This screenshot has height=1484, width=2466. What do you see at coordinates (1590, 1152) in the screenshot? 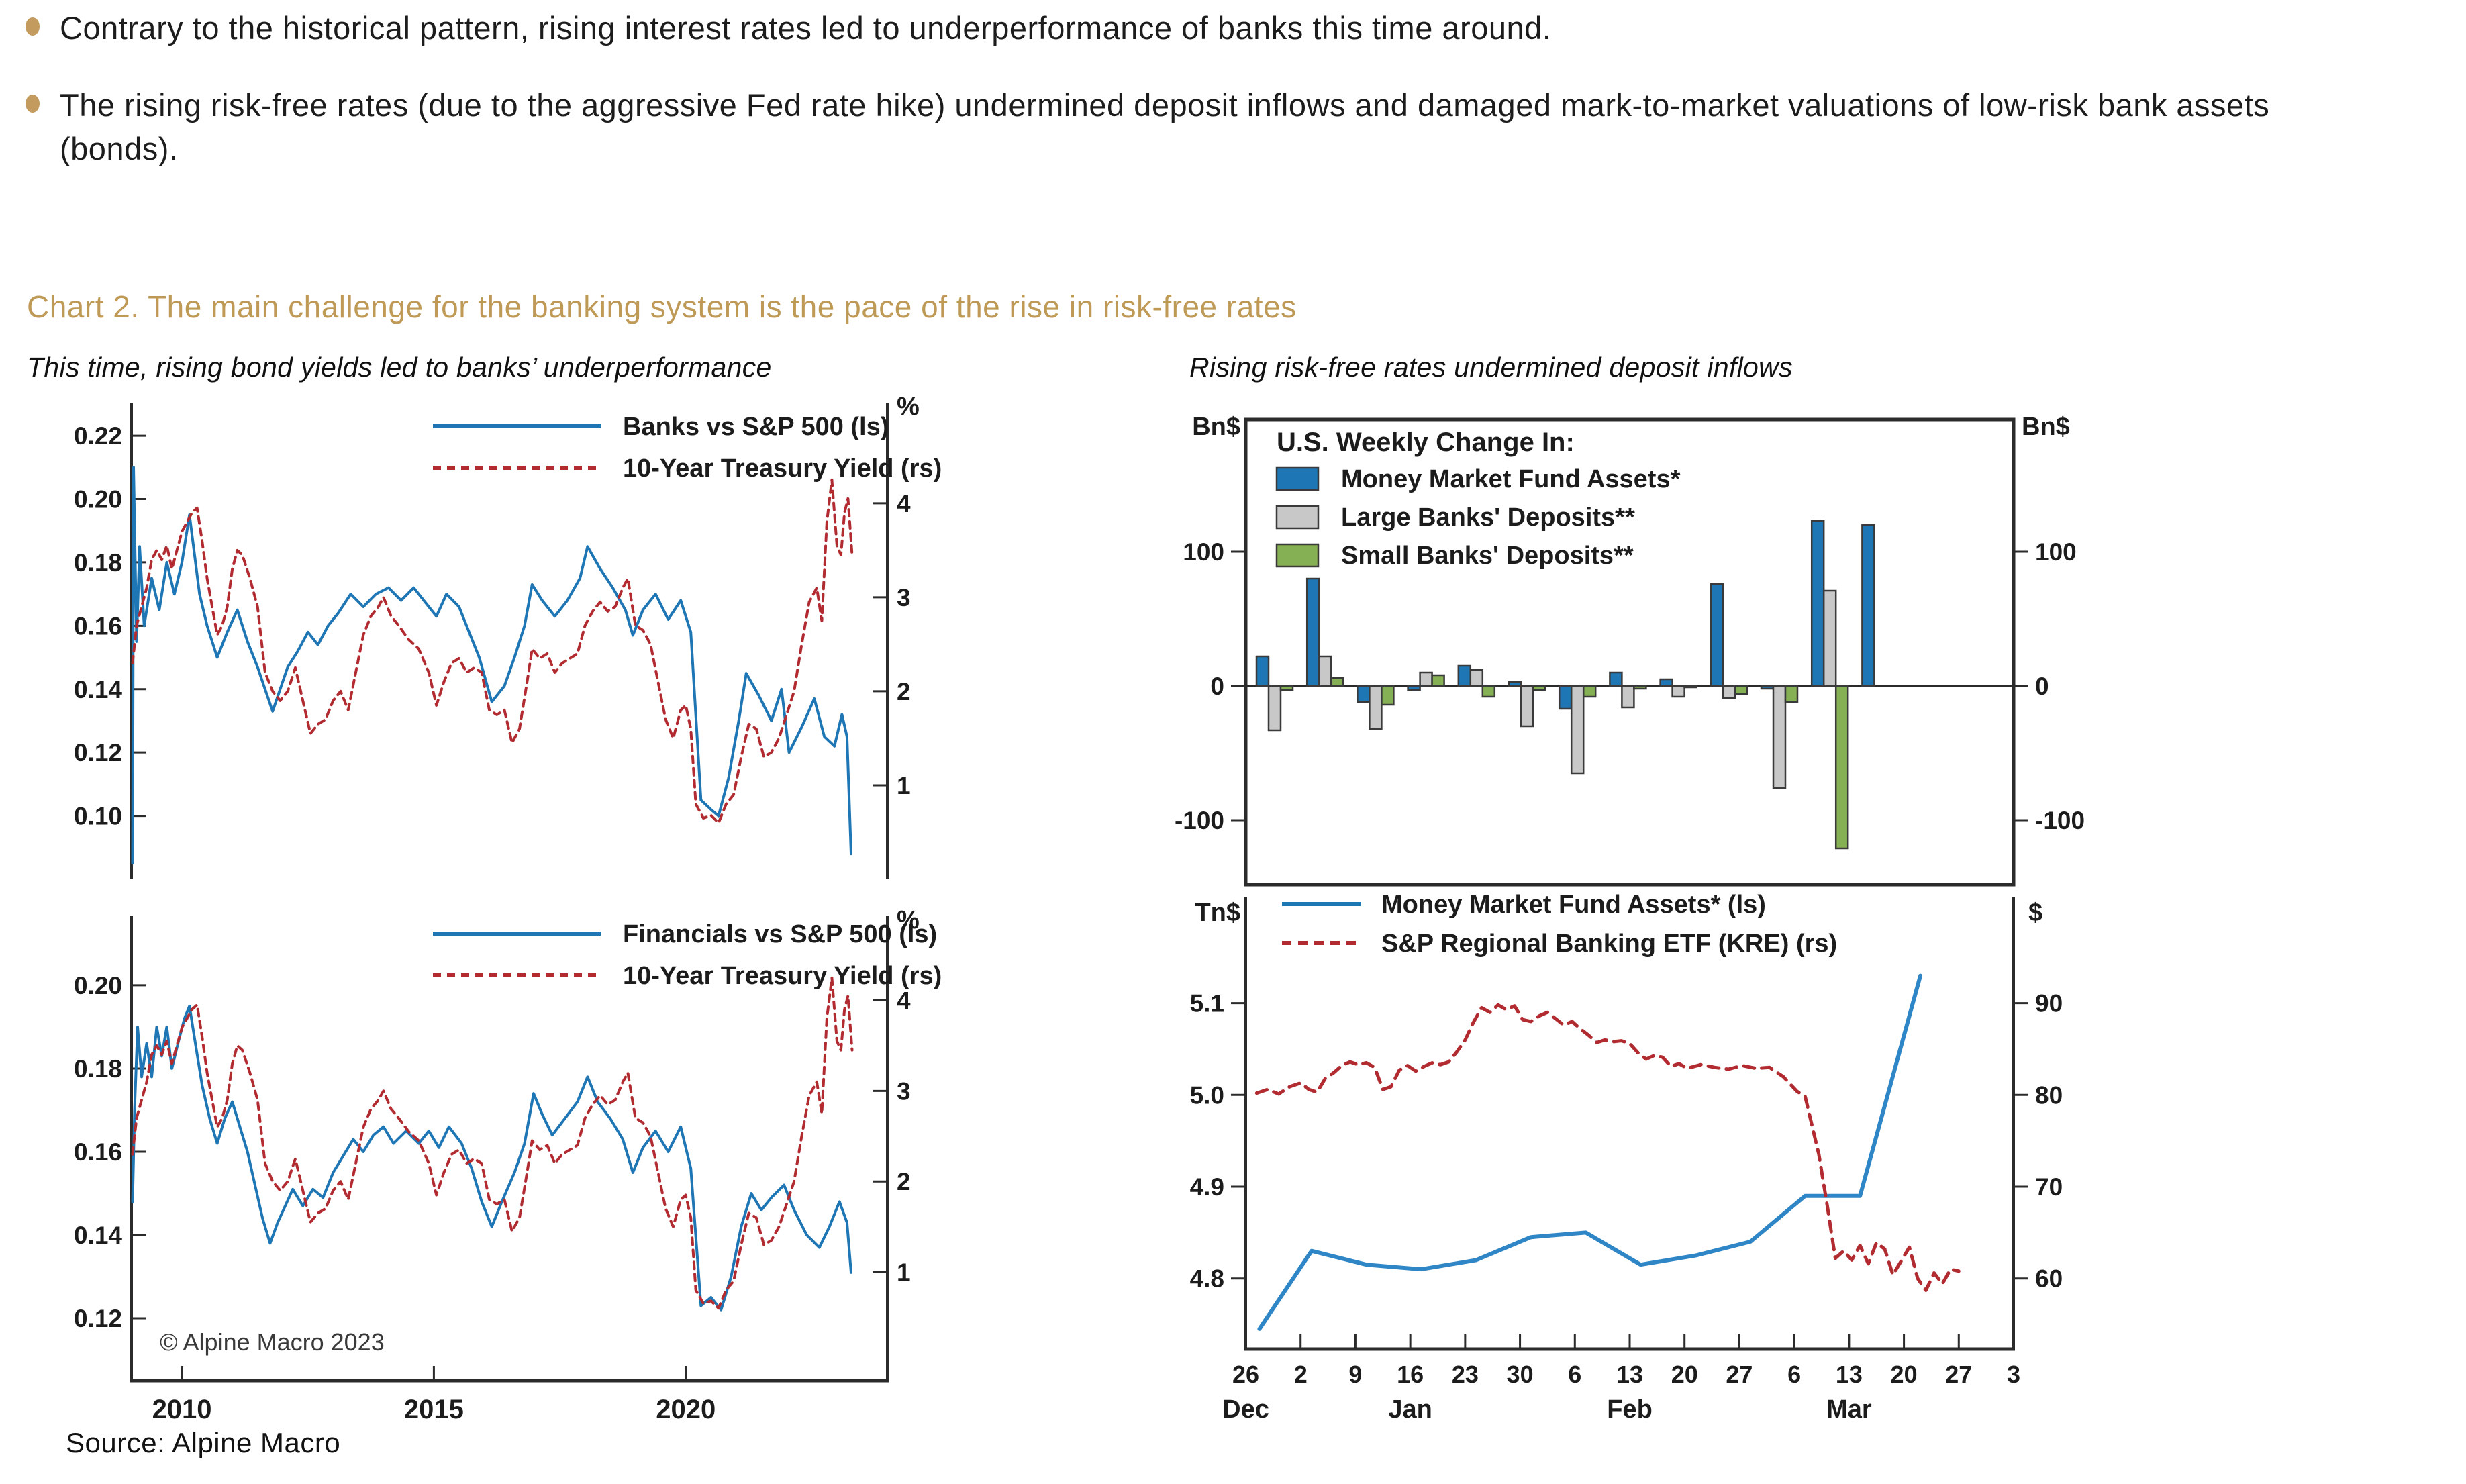
I see `mmf-vs-kre-series-money-market-fund-assets-ls-` at bounding box center [1590, 1152].